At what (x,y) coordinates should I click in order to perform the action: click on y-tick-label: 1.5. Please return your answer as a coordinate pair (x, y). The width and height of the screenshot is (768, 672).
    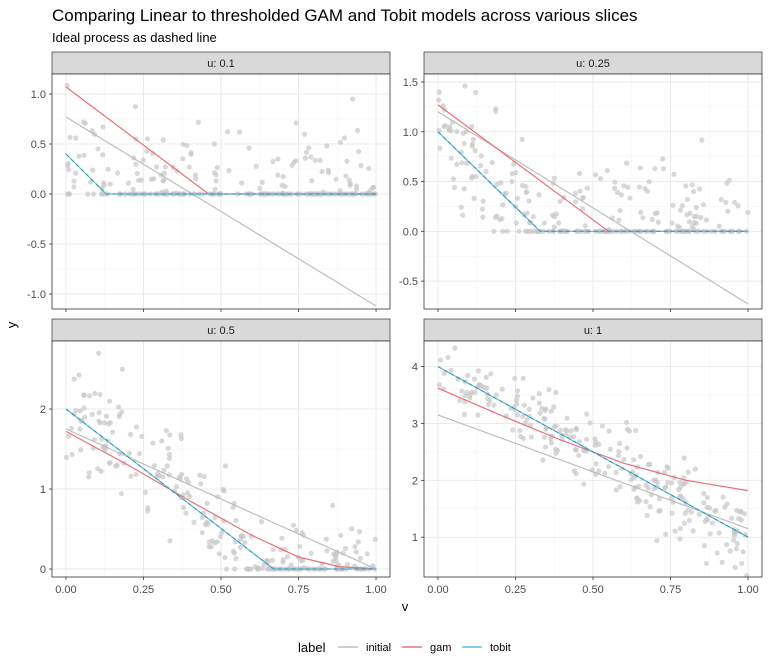
    Looking at the image, I should click on (410, 83).